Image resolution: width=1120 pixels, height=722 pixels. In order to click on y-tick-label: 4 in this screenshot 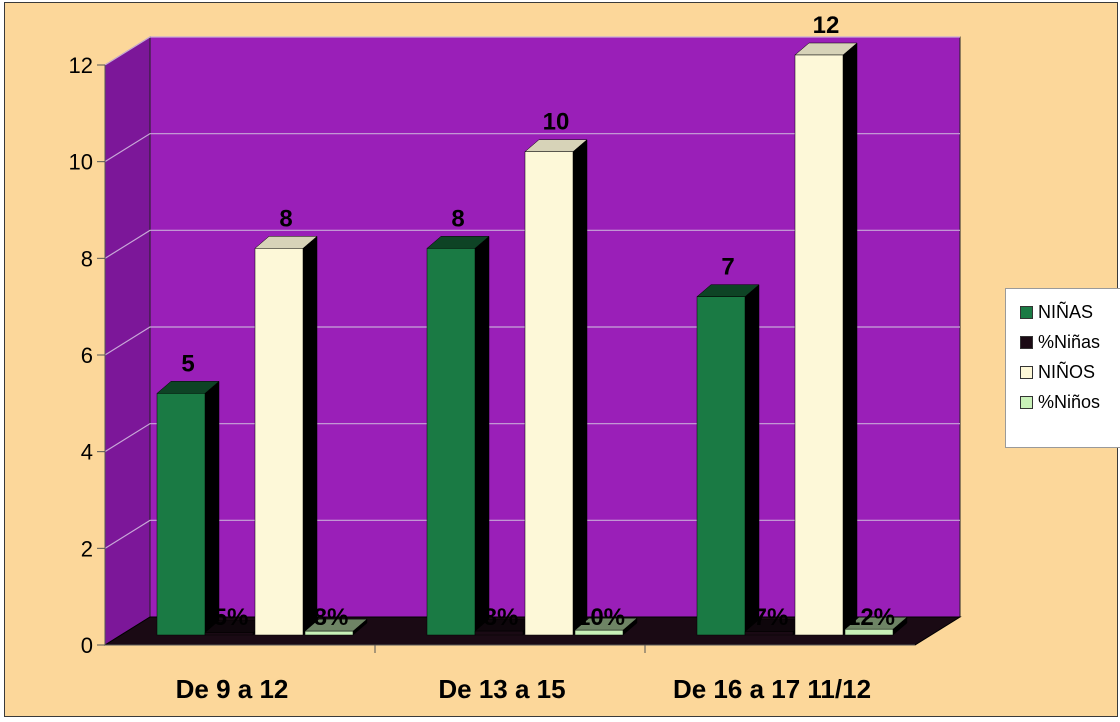, I will do `click(87, 452)`.